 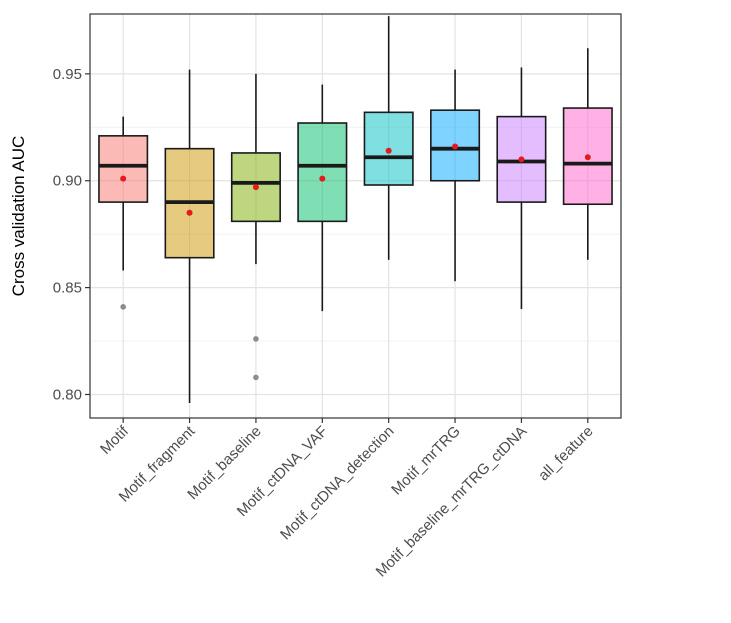 I want to click on x-tick-label: Motif_ctDNA_detection, so click(x=337, y=483).